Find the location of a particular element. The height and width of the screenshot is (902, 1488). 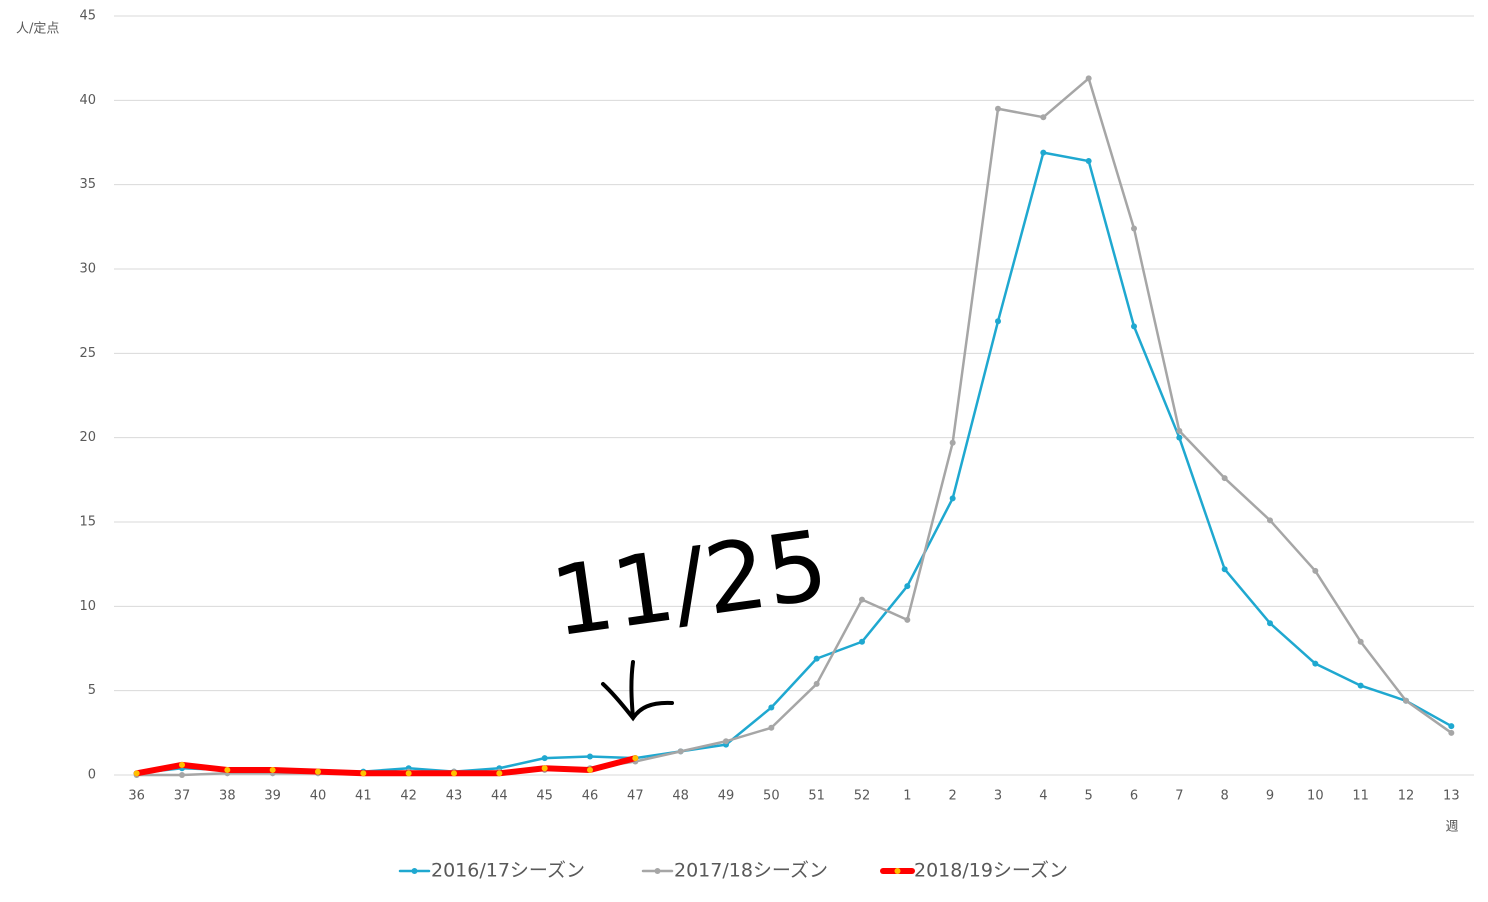

x-tick-label: 42 is located at coordinates (408, 796).